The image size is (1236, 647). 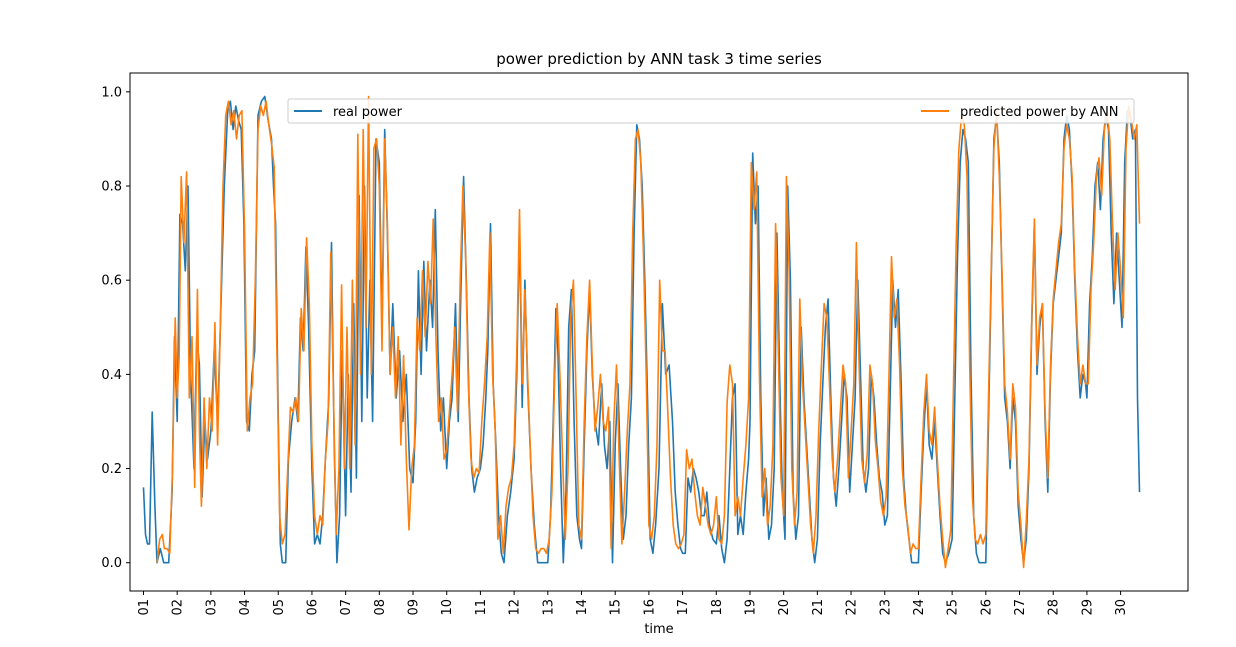 I want to click on x-tick-label: 07, so click(x=346, y=607).